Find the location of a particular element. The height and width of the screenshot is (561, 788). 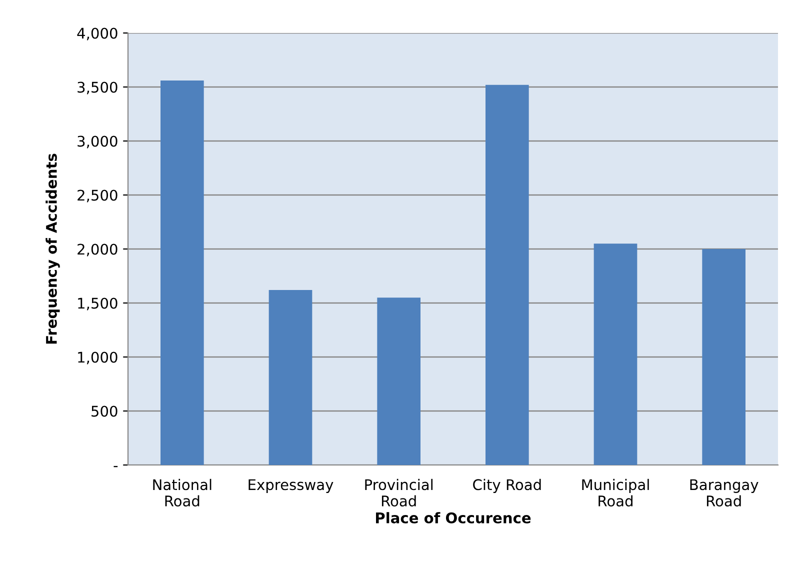

y-tick-label: 1,500 is located at coordinates (98, 304).